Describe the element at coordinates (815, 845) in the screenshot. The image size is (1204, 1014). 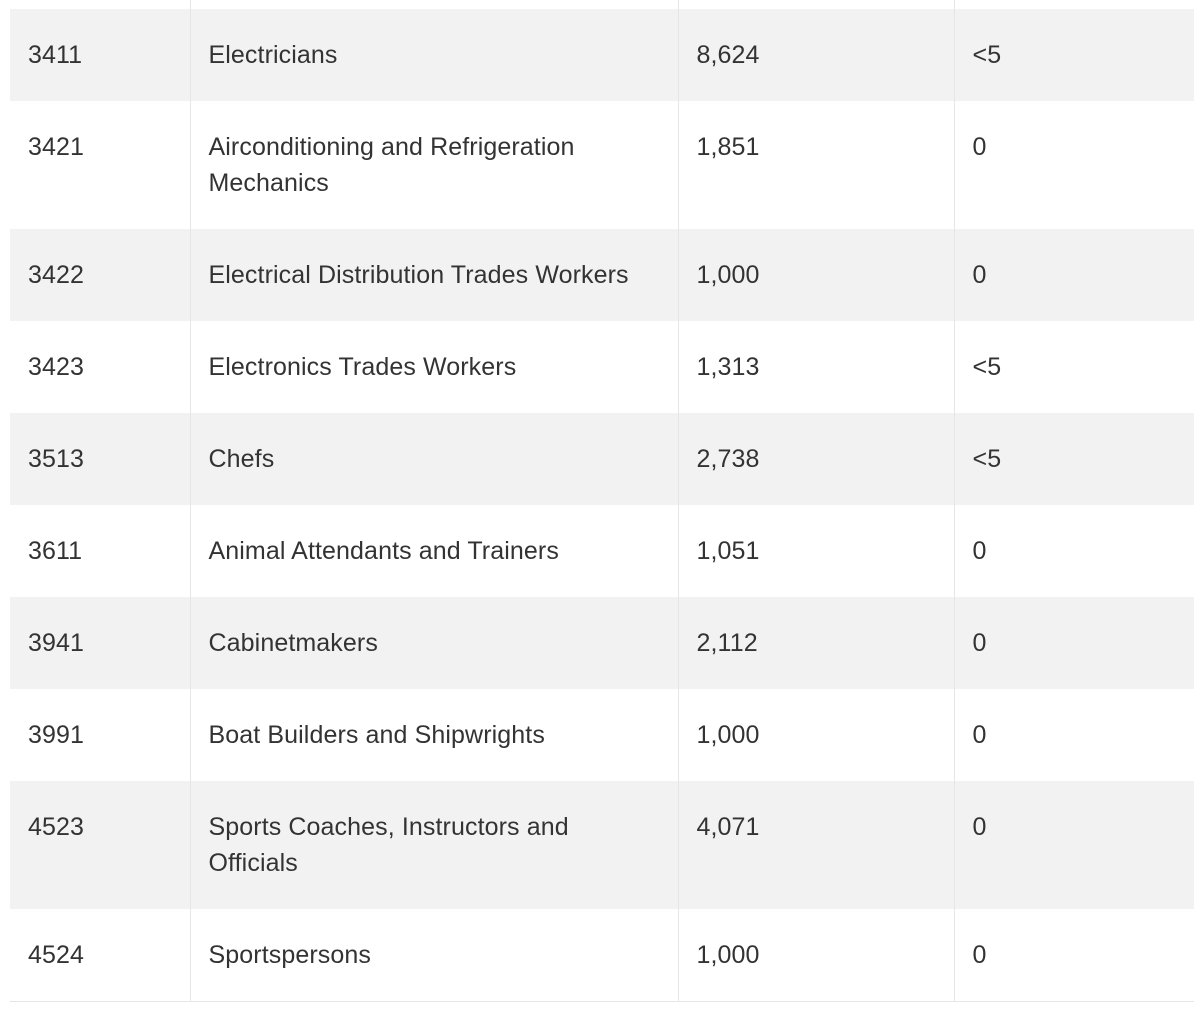
I see `cell-value: 4,071` at that location.